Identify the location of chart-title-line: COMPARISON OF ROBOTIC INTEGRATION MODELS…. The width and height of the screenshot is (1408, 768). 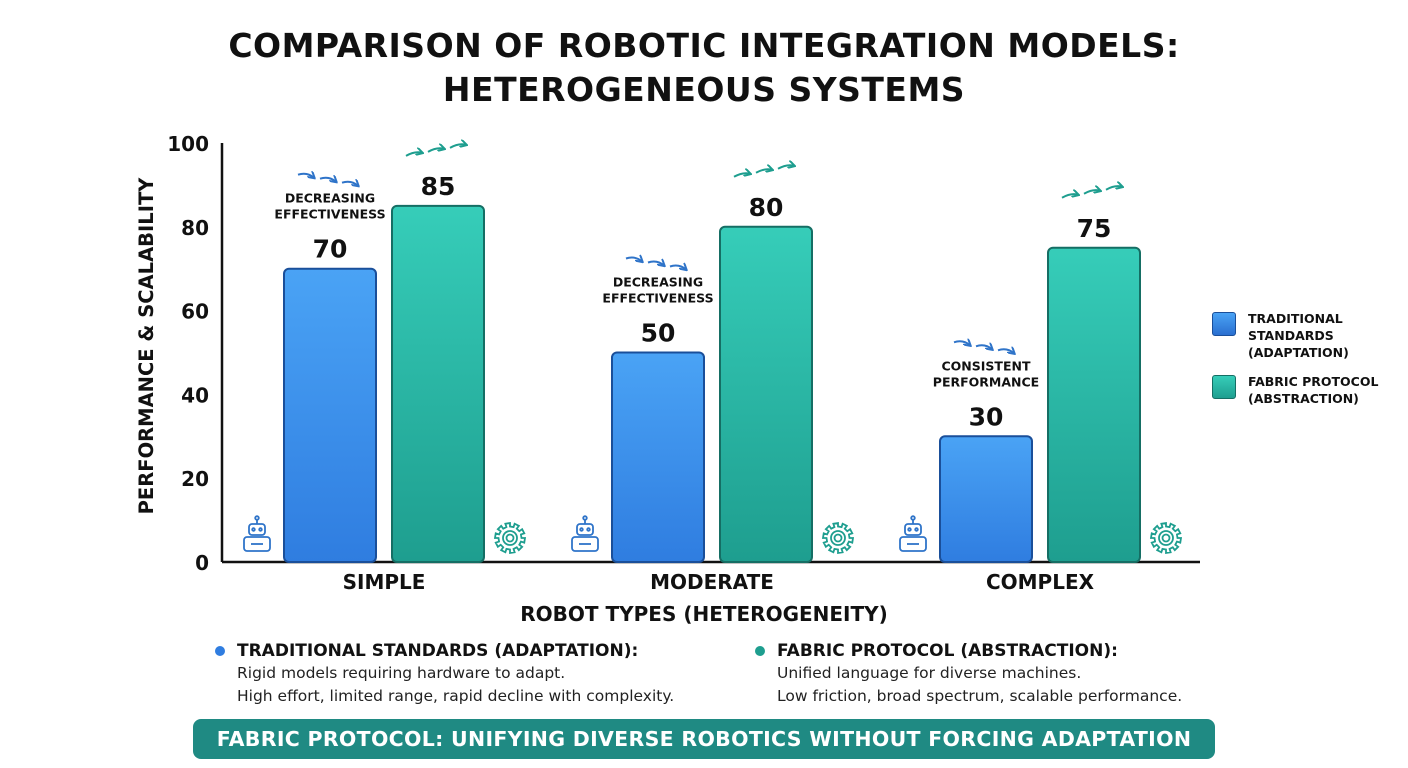
(704, 45).